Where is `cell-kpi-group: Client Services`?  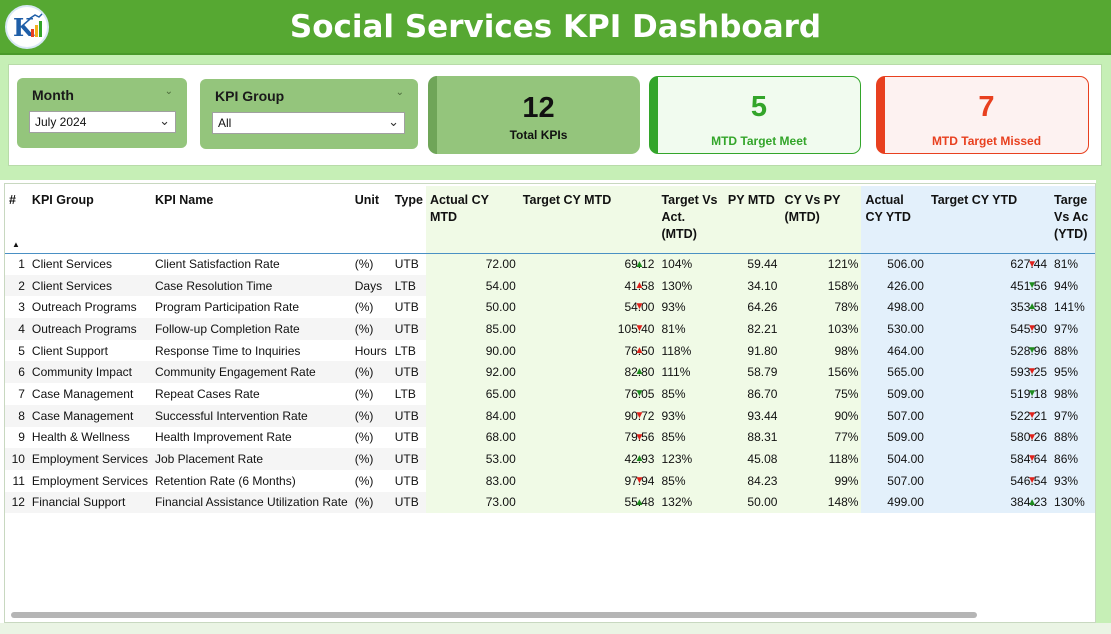 cell-kpi-group: Client Services is located at coordinates (89, 264).